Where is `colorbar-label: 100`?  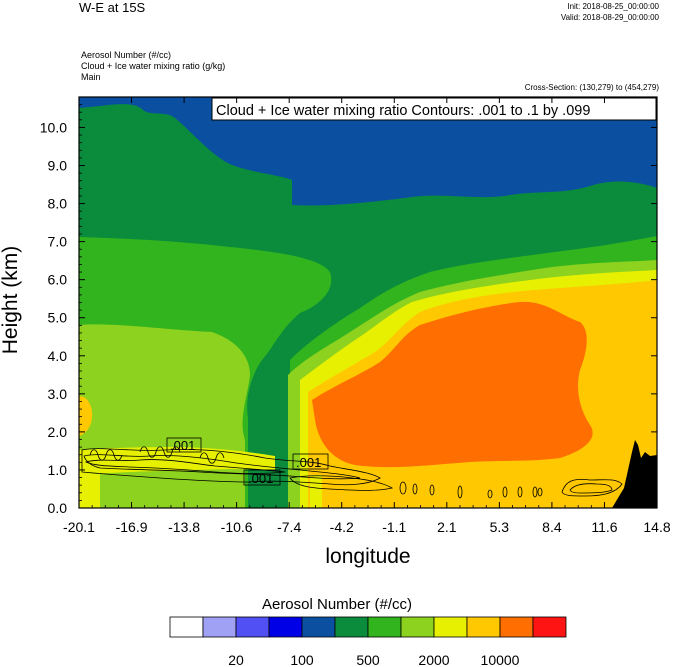 colorbar-label: 100 is located at coordinates (302, 659).